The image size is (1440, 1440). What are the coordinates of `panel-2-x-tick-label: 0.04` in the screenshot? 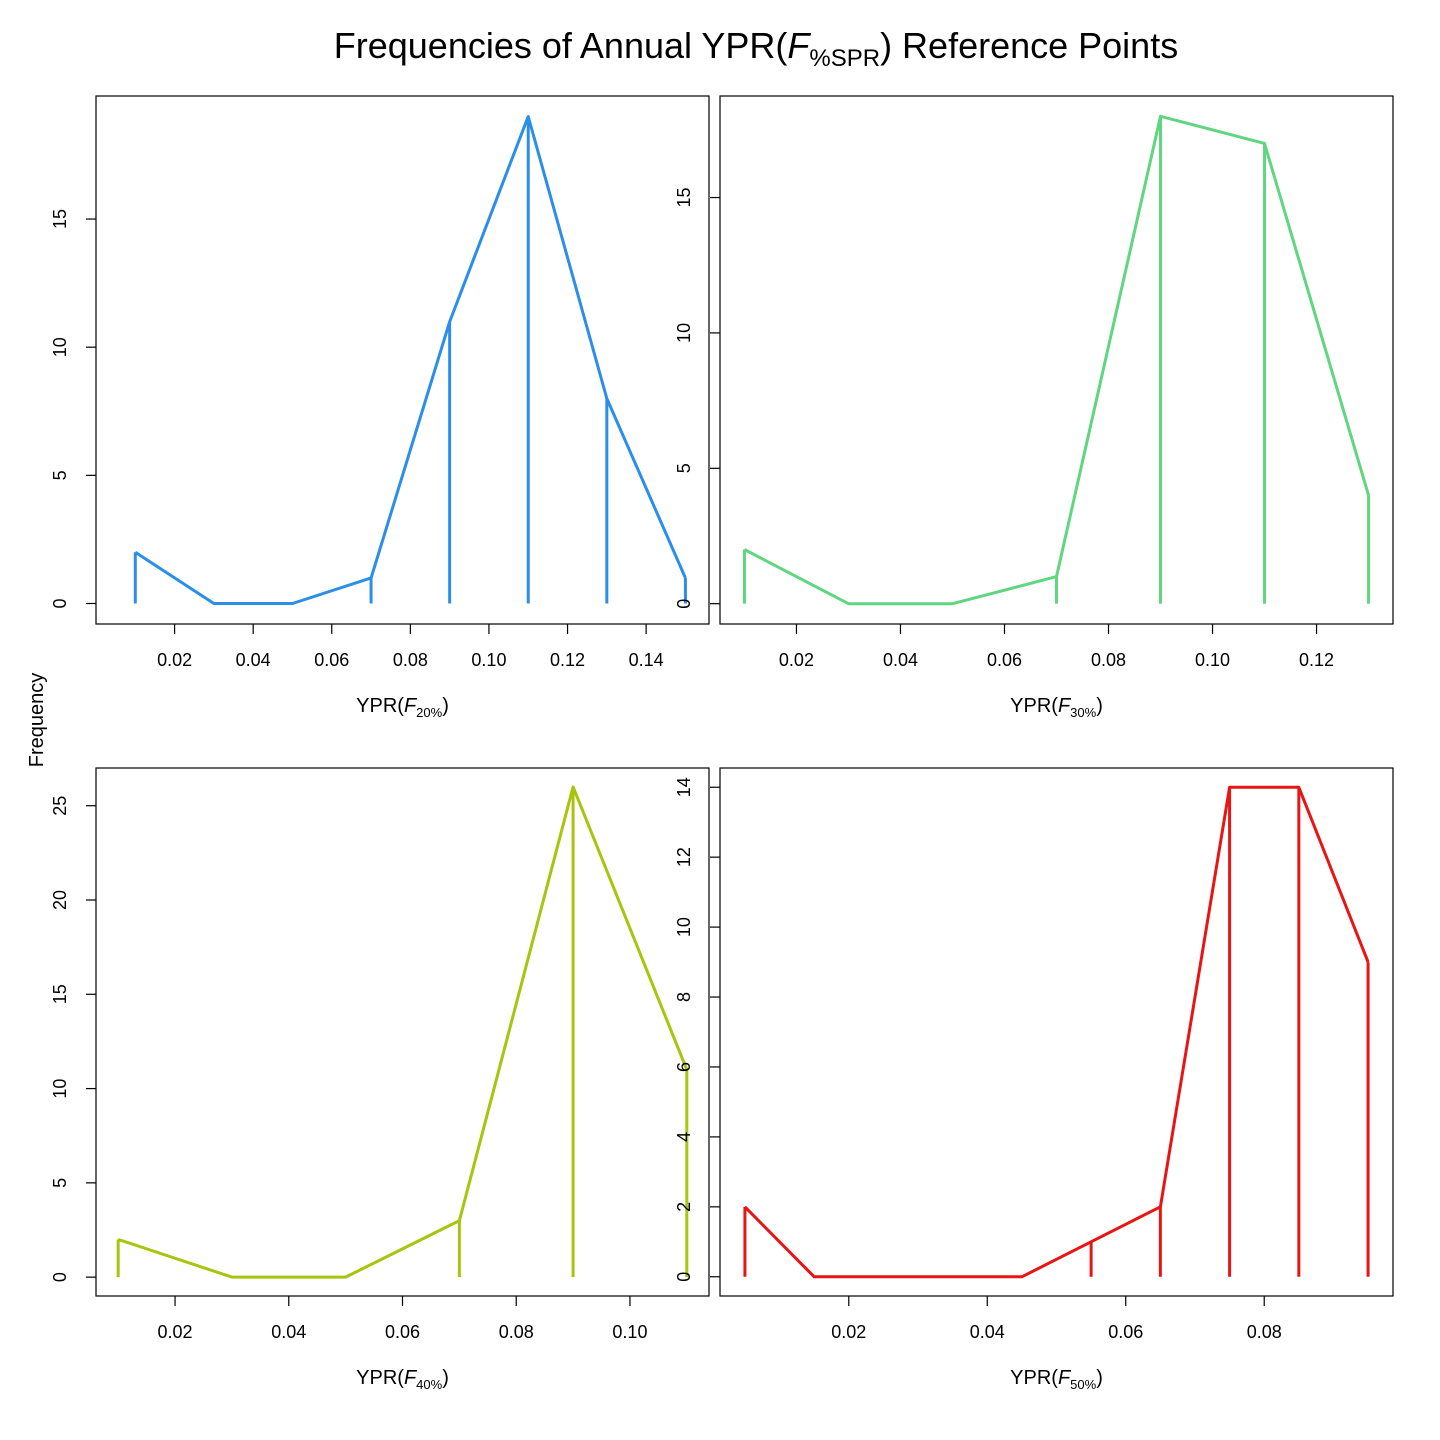 It's located at (900, 660).